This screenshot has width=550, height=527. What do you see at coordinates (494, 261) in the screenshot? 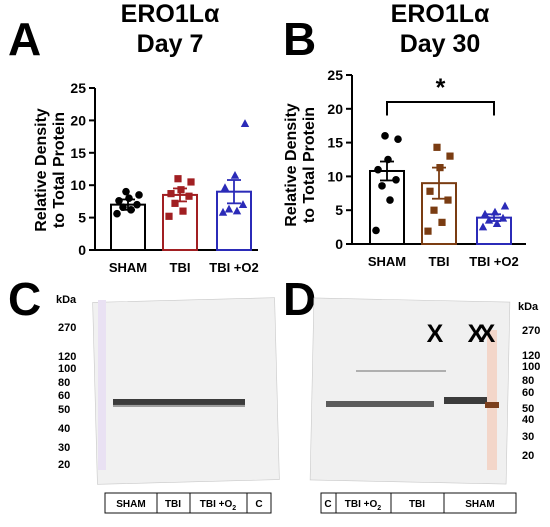
I see `chart-b-category-label: TBI +O2` at bounding box center [494, 261].